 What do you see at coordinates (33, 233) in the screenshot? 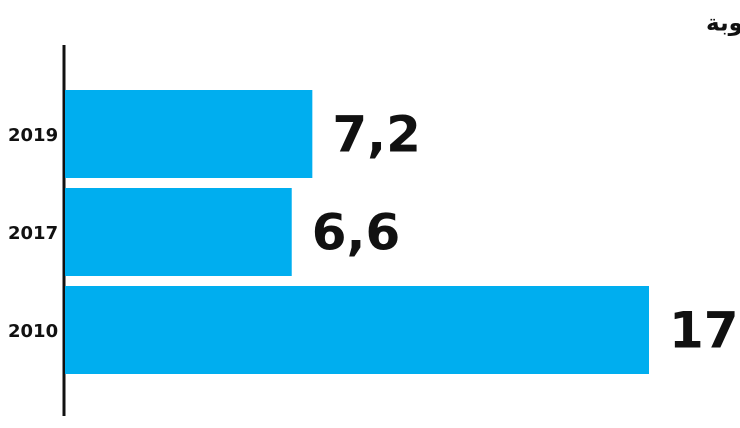
I see `category-label: 2017` at bounding box center [33, 233].